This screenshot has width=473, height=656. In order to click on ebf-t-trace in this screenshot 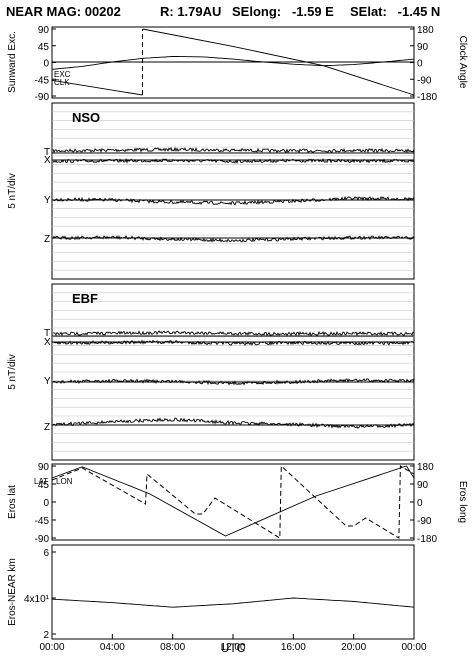, I will do `click(234, 333)`.